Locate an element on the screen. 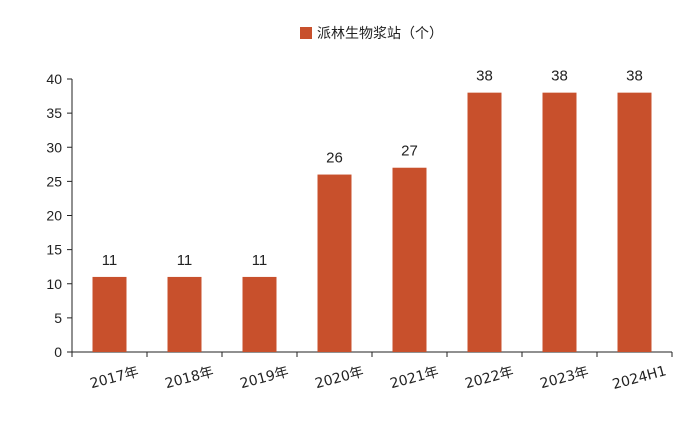 The height and width of the screenshot is (427, 700). y-tick-label: 35 is located at coordinates (54, 113).